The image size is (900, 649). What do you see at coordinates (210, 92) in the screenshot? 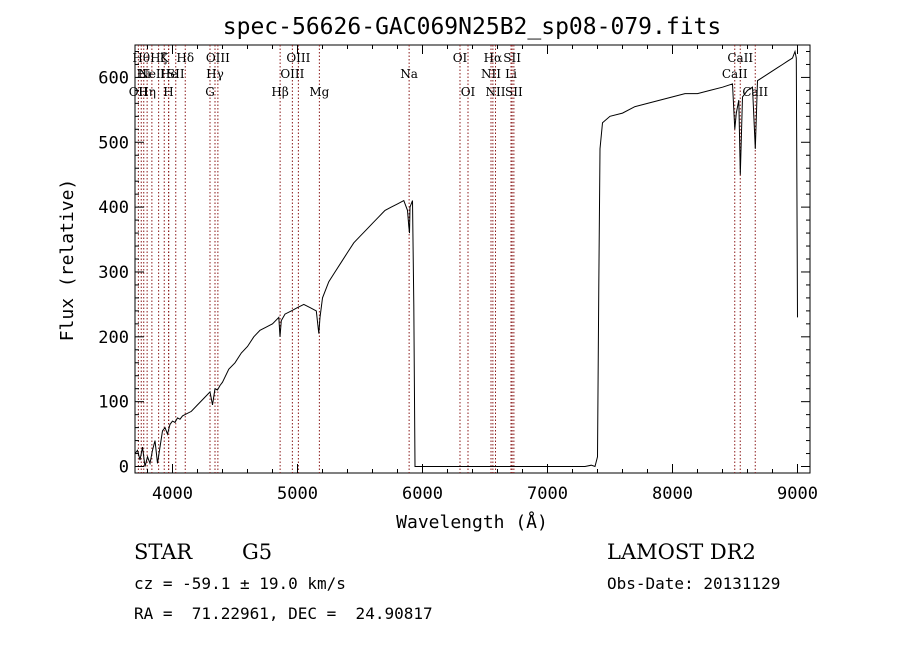
I see `line-label: G` at bounding box center [210, 92].